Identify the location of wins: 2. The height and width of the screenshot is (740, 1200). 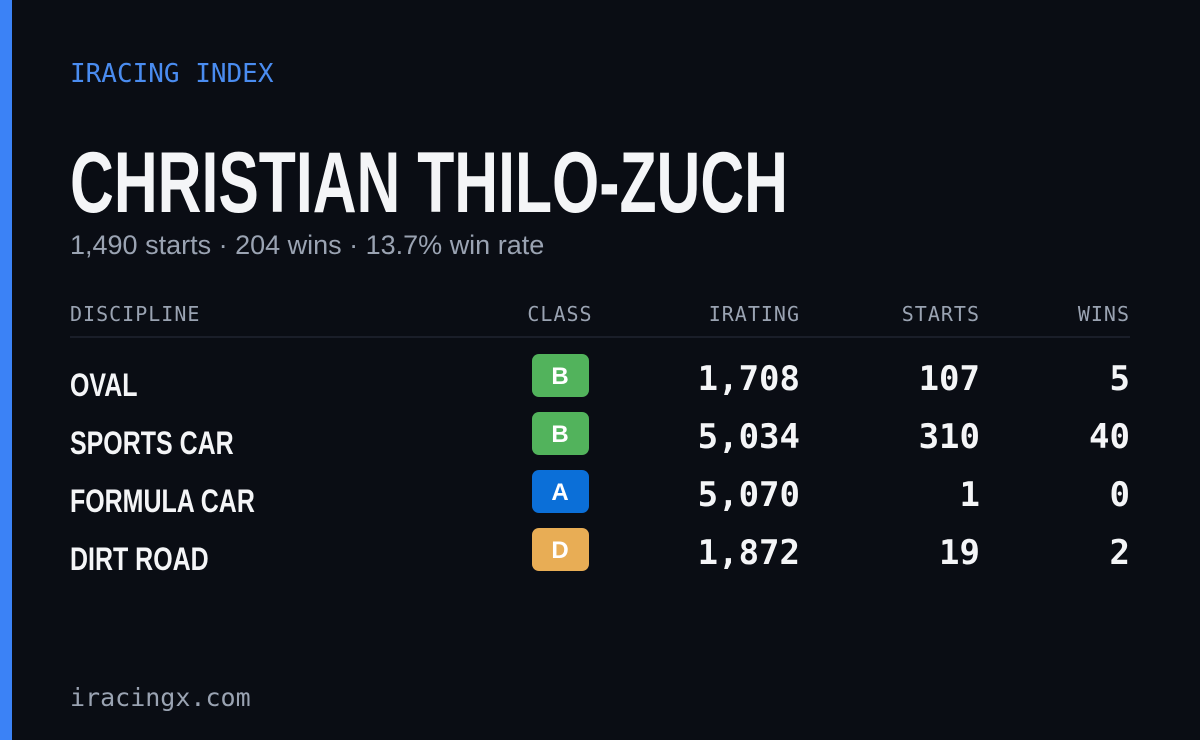
(1120, 553).